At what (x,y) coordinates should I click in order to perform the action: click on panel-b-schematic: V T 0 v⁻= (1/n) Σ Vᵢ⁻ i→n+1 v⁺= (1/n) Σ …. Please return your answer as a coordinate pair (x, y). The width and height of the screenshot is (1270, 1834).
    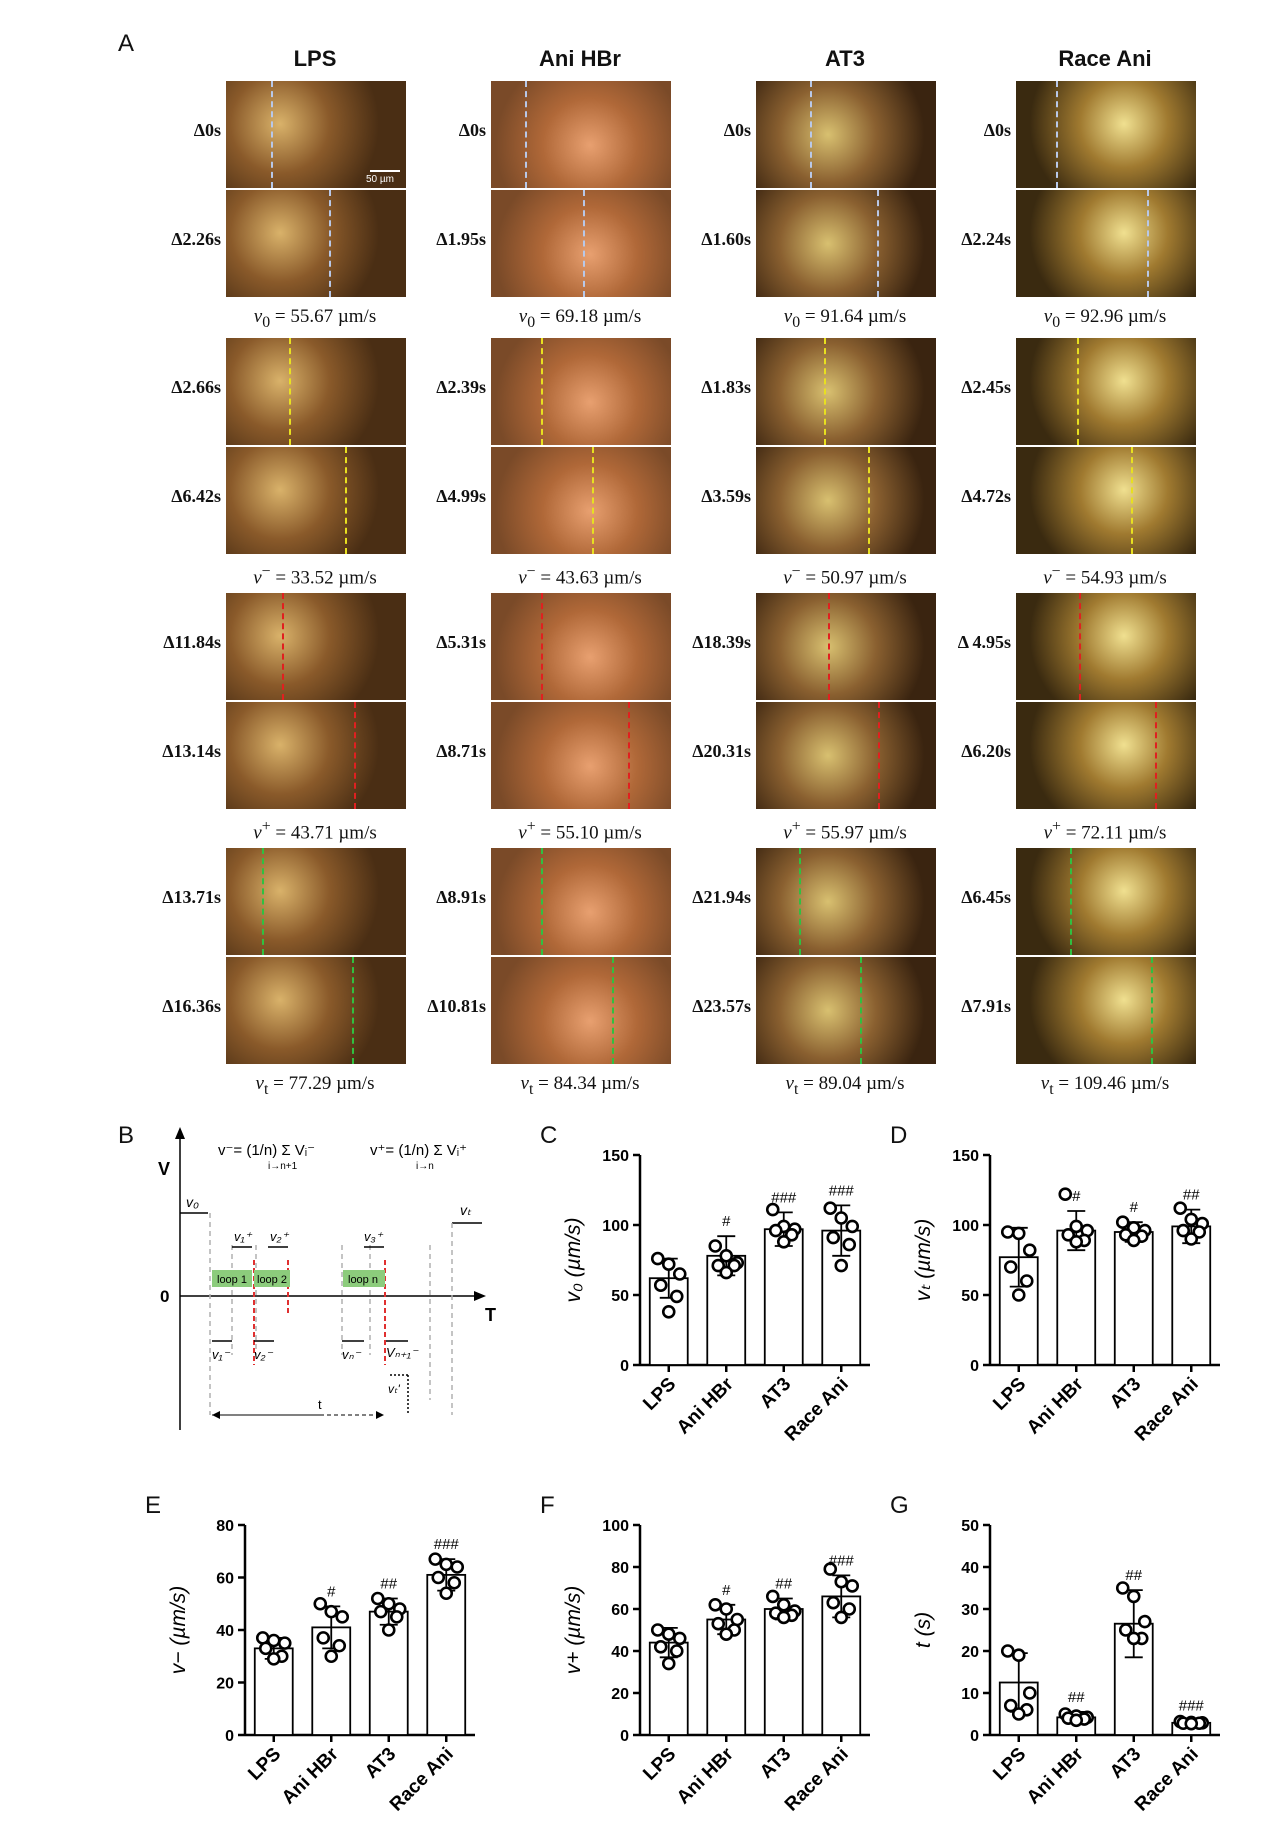
    Looking at the image, I should click on (327, 1278).